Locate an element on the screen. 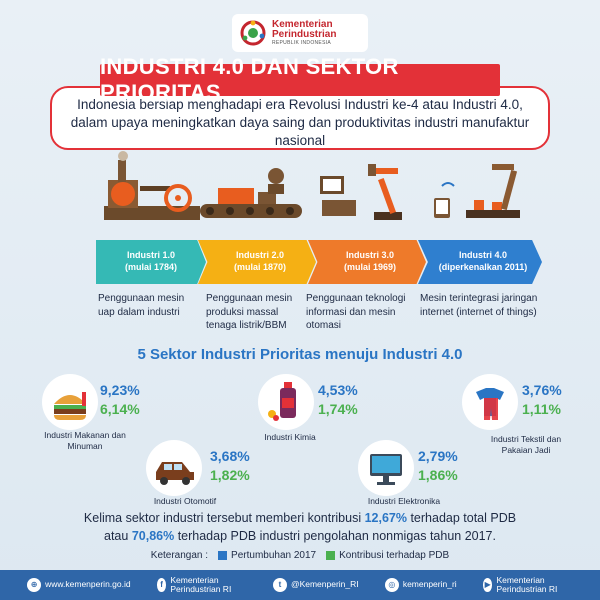 Image resolution: width=600 pixels, height=600 pixels. footer-twitter-text: @Kemenperin_RI is located at coordinates (324, 584).